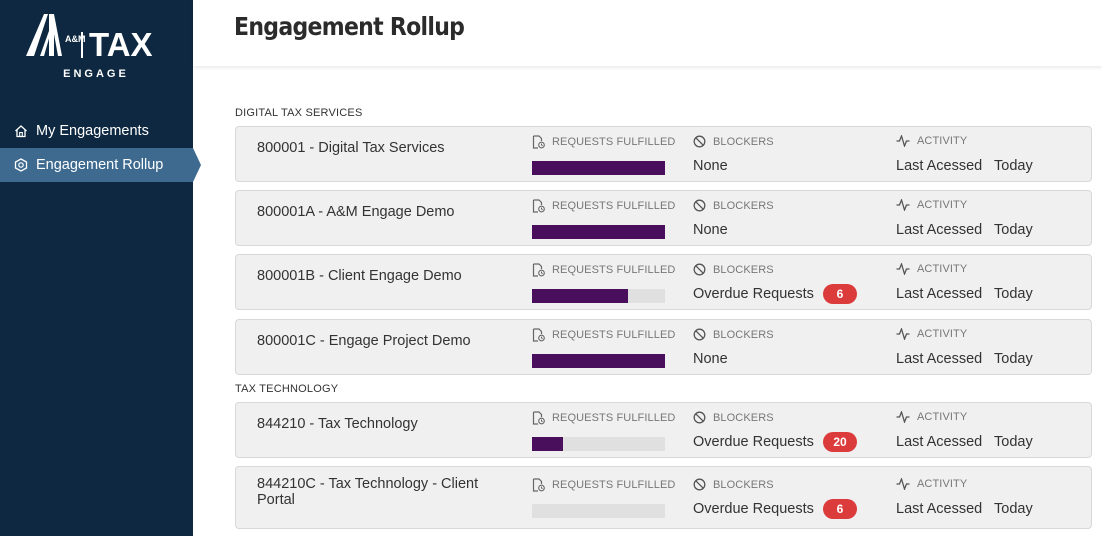 This screenshot has height=536, width=1102. Describe the element at coordinates (92, 131) in the screenshot. I see `sidebar-item-label: My Engagements` at that location.